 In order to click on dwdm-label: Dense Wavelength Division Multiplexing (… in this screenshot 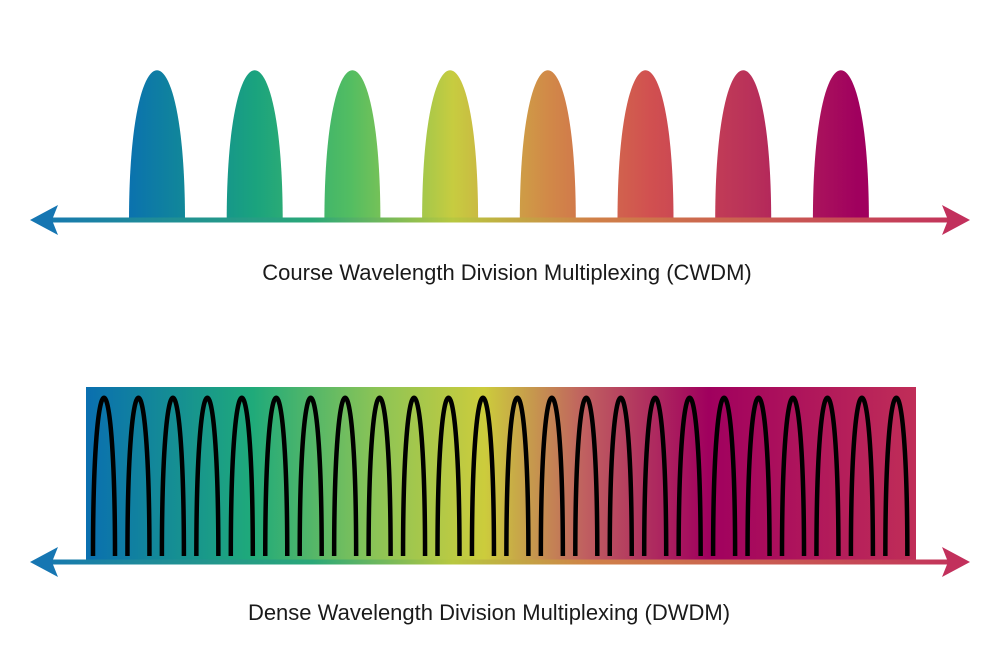, I will do `click(489, 612)`.